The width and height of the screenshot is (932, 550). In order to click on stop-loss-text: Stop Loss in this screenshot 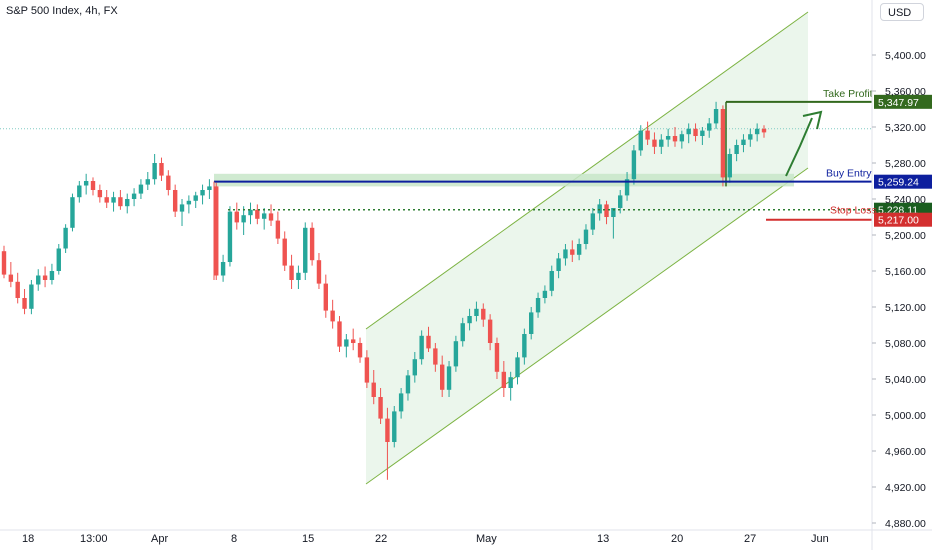, I will do `click(853, 211)`.